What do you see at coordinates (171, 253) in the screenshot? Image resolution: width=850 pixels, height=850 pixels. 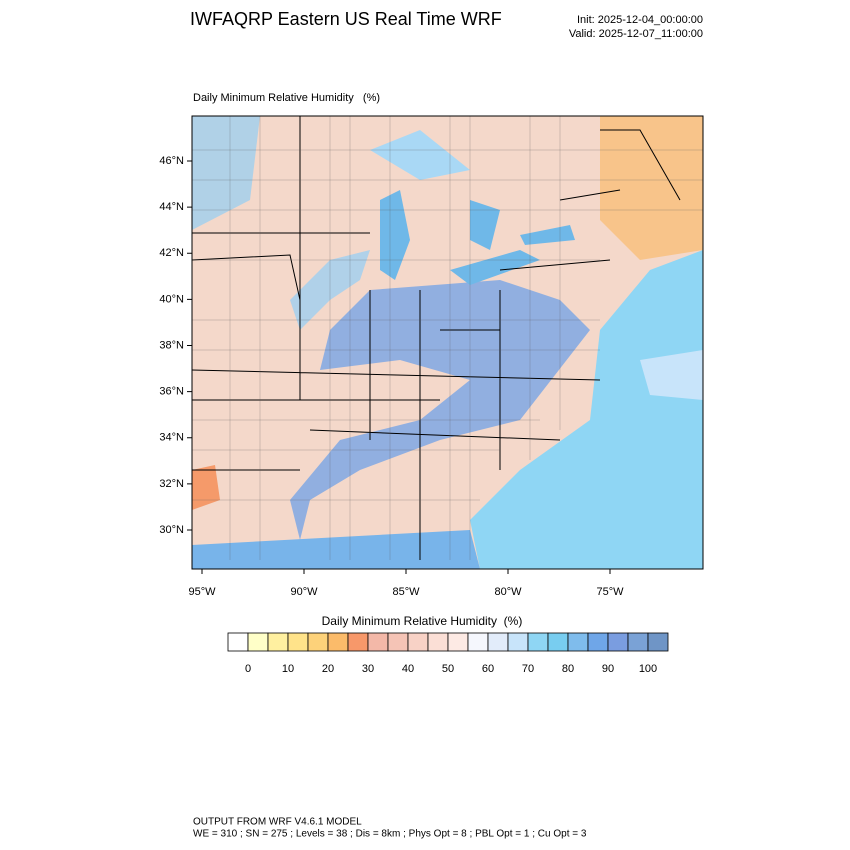 I see `lat-label: 42°N` at bounding box center [171, 253].